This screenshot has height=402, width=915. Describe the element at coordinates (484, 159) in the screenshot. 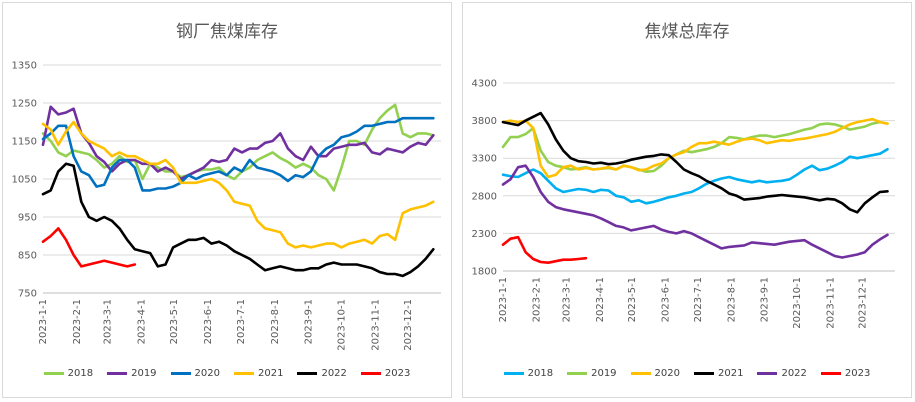

I see `y-tick-label: 3300` at that location.